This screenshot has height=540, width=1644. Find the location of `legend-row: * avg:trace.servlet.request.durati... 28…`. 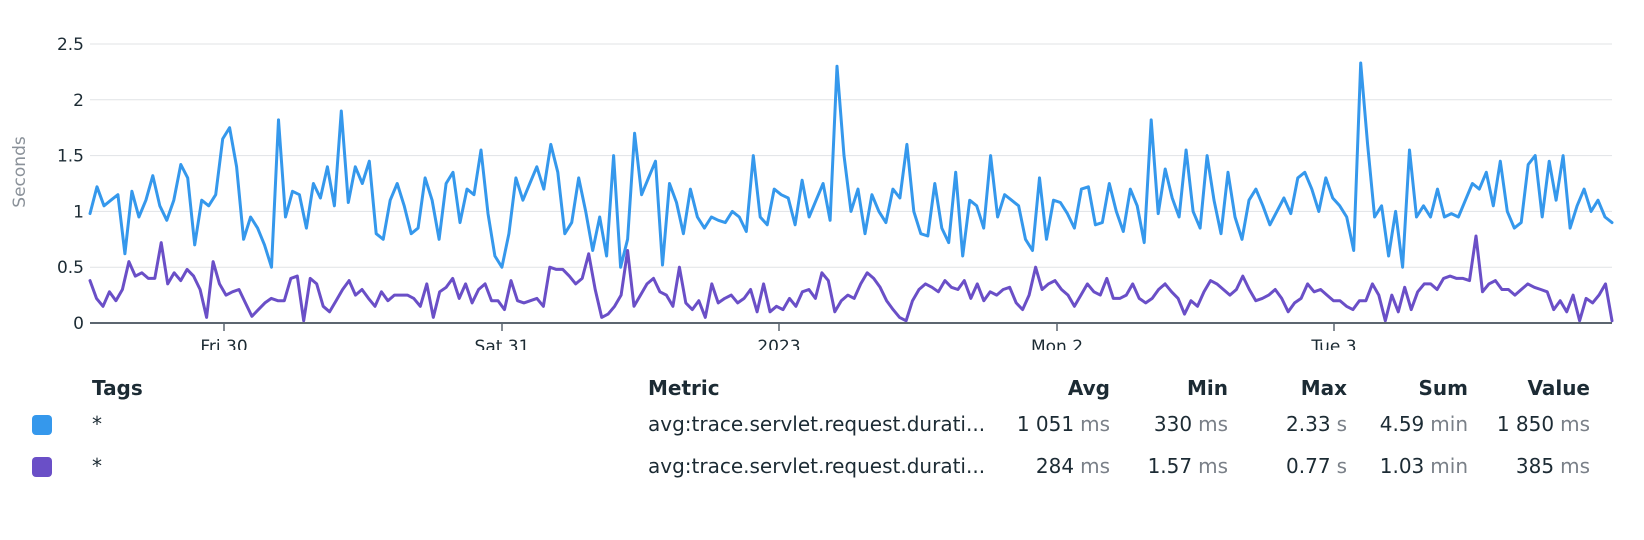

legend-row: * avg:trace.servlet.request.durati... 28… is located at coordinates (822, 471).